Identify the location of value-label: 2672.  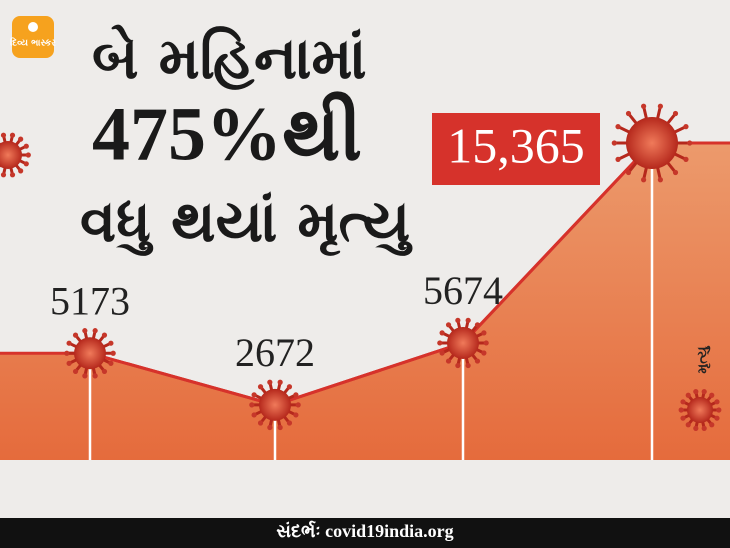
(275, 352).